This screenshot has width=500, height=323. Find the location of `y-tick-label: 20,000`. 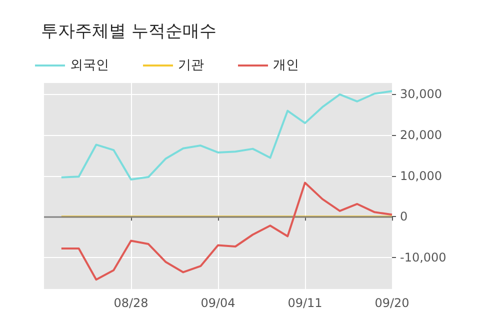

y-tick-label: 20,000 is located at coordinates (421, 135).